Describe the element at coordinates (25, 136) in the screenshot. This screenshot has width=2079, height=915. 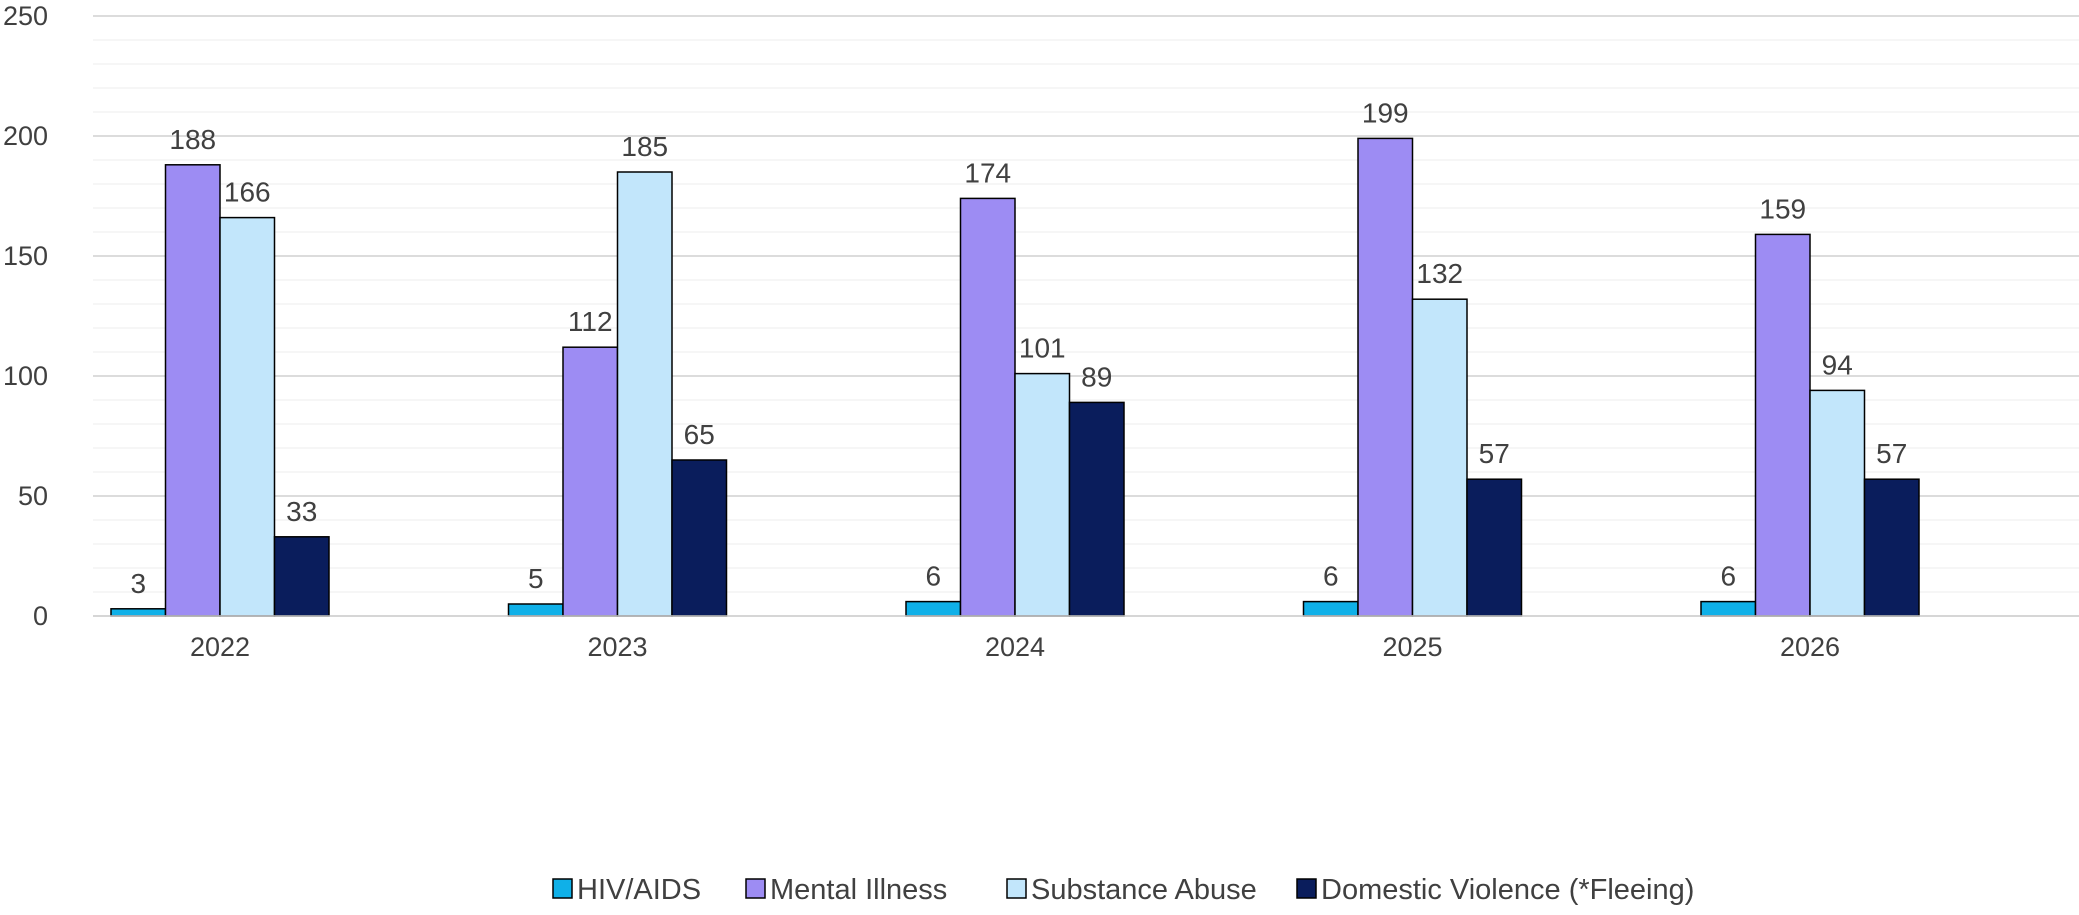
I see `y-tick-label: 200` at that location.